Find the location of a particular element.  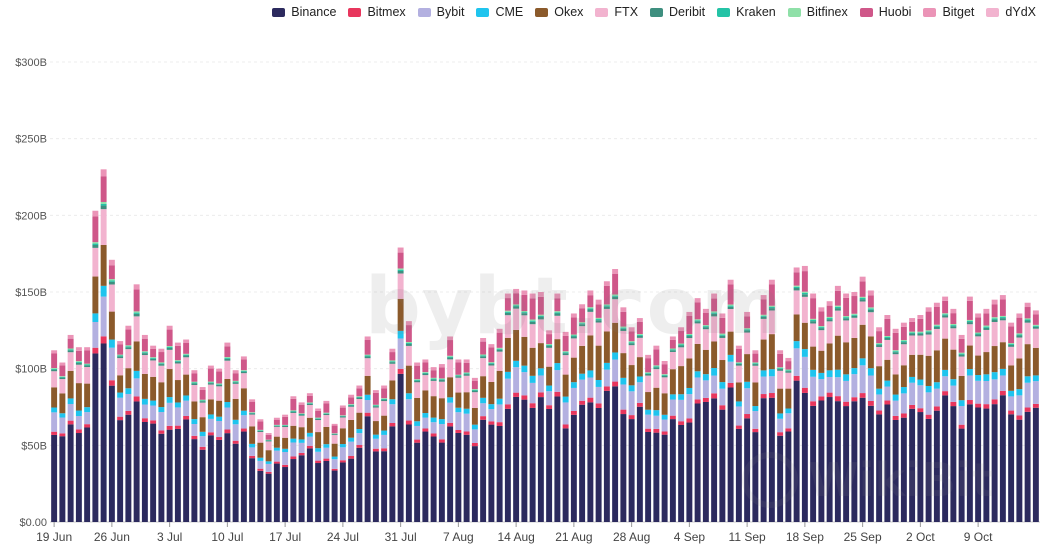

legend-item-okex: Okex is located at coordinates (559, 12).